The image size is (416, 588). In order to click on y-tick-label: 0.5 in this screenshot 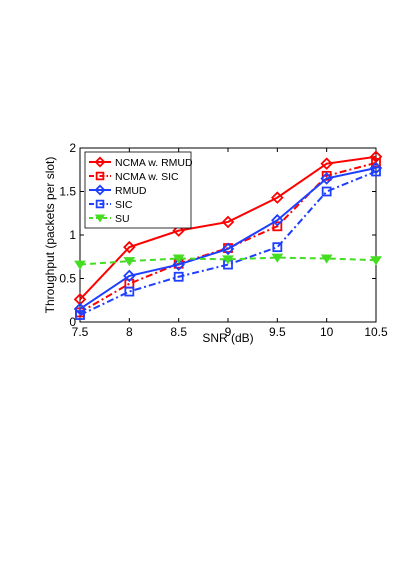, I will do `click(67, 279)`.